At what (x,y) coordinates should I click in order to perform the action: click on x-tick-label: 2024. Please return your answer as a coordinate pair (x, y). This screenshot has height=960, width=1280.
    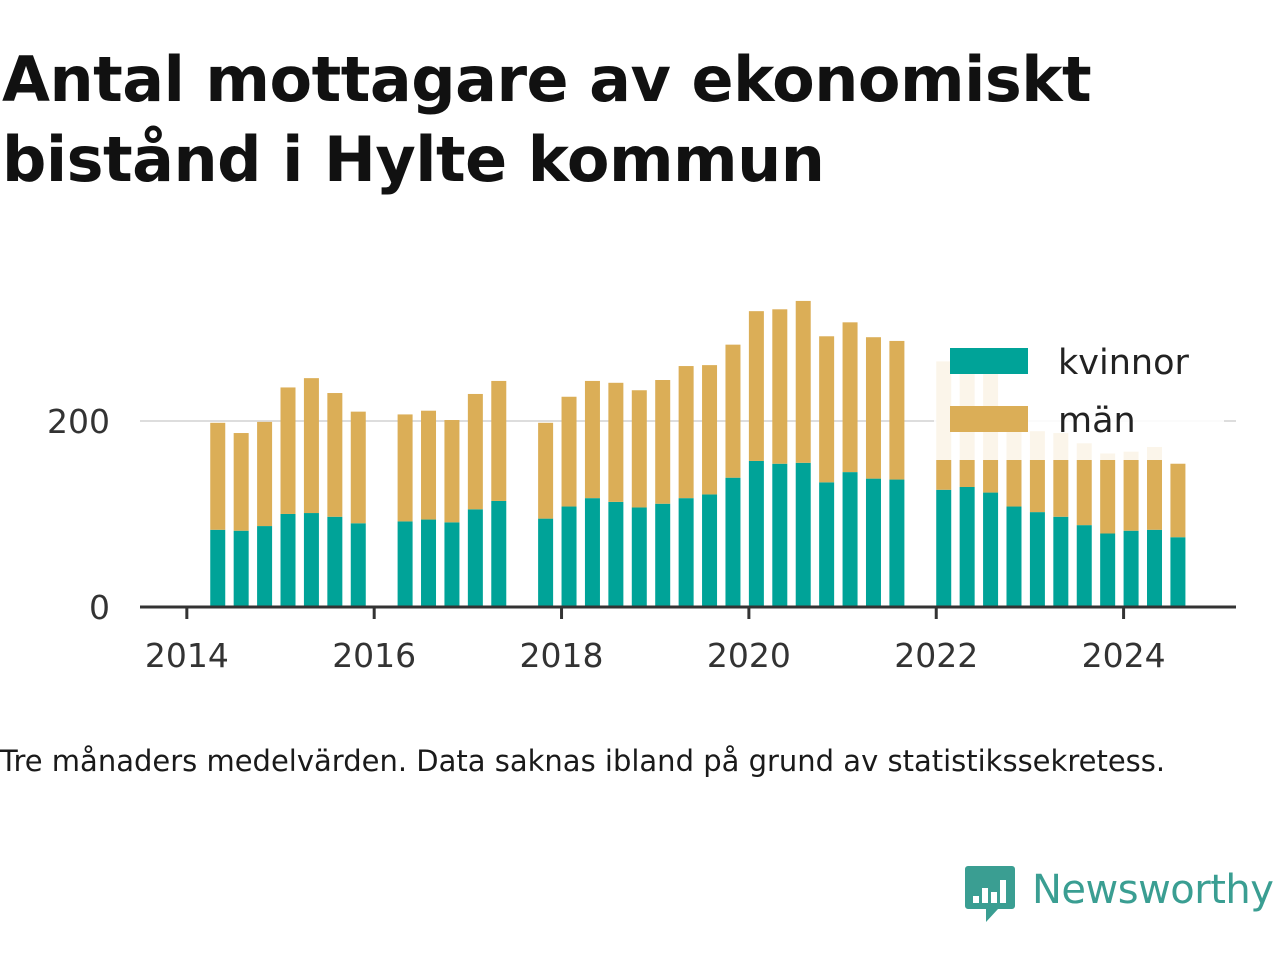
    Looking at the image, I should click on (1124, 655).